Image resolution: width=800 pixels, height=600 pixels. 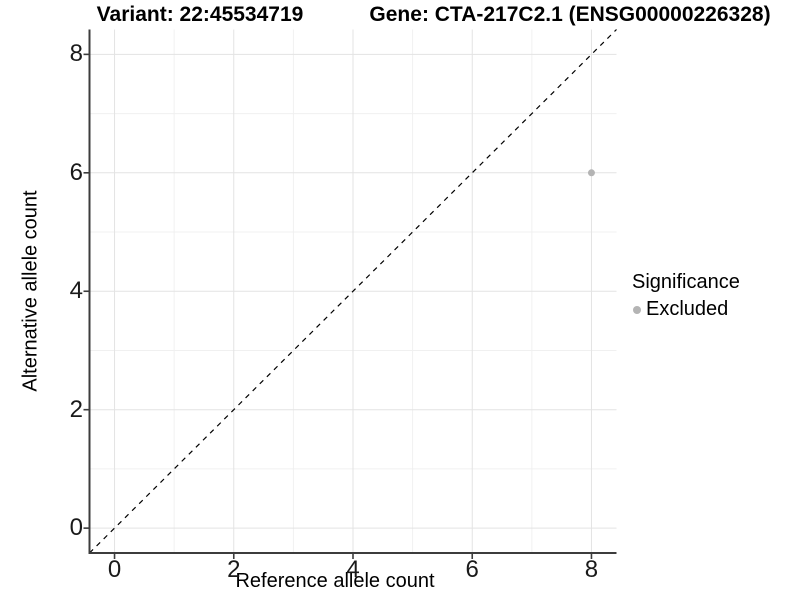 I want to click on variant-title: Variant: 22:45534719, so click(x=200, y=14).